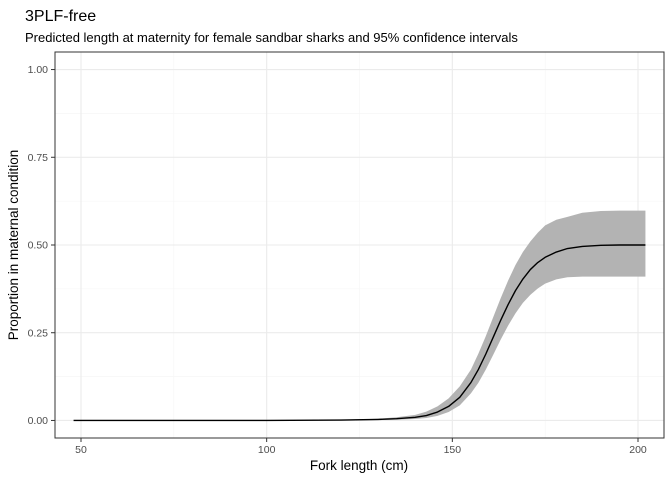  I want to click on x-tick-label: 150, so click(453, 450).